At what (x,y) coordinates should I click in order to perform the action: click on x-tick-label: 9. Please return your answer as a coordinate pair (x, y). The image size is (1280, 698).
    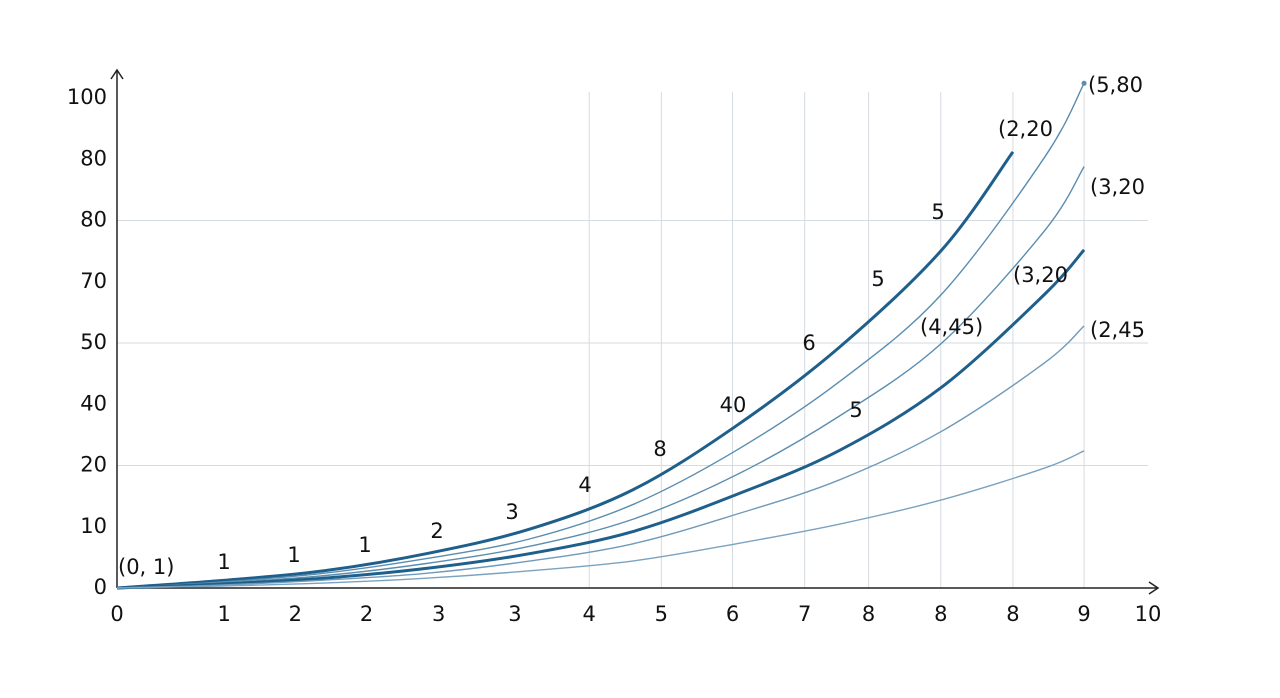
    Looking at the image, I should click on (1083, 614).